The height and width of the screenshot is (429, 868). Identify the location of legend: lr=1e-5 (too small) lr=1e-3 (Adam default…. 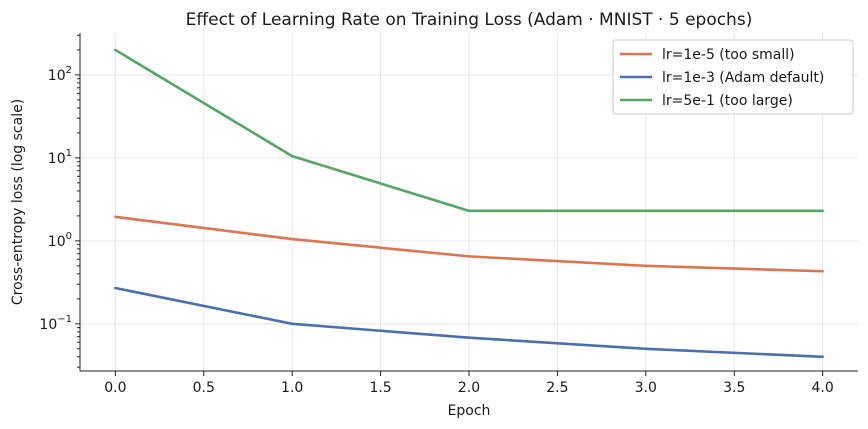
(733, 77).